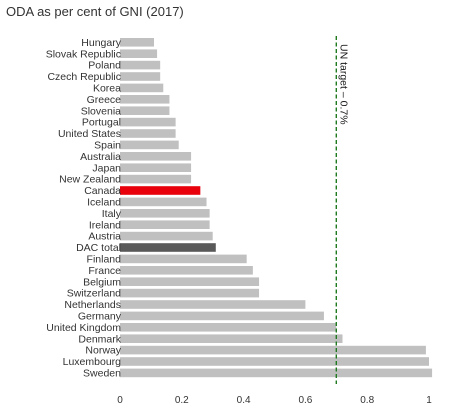 The image size is (450, 409). I want to click on category-label-denmark: Denmark, so click(99, 339).